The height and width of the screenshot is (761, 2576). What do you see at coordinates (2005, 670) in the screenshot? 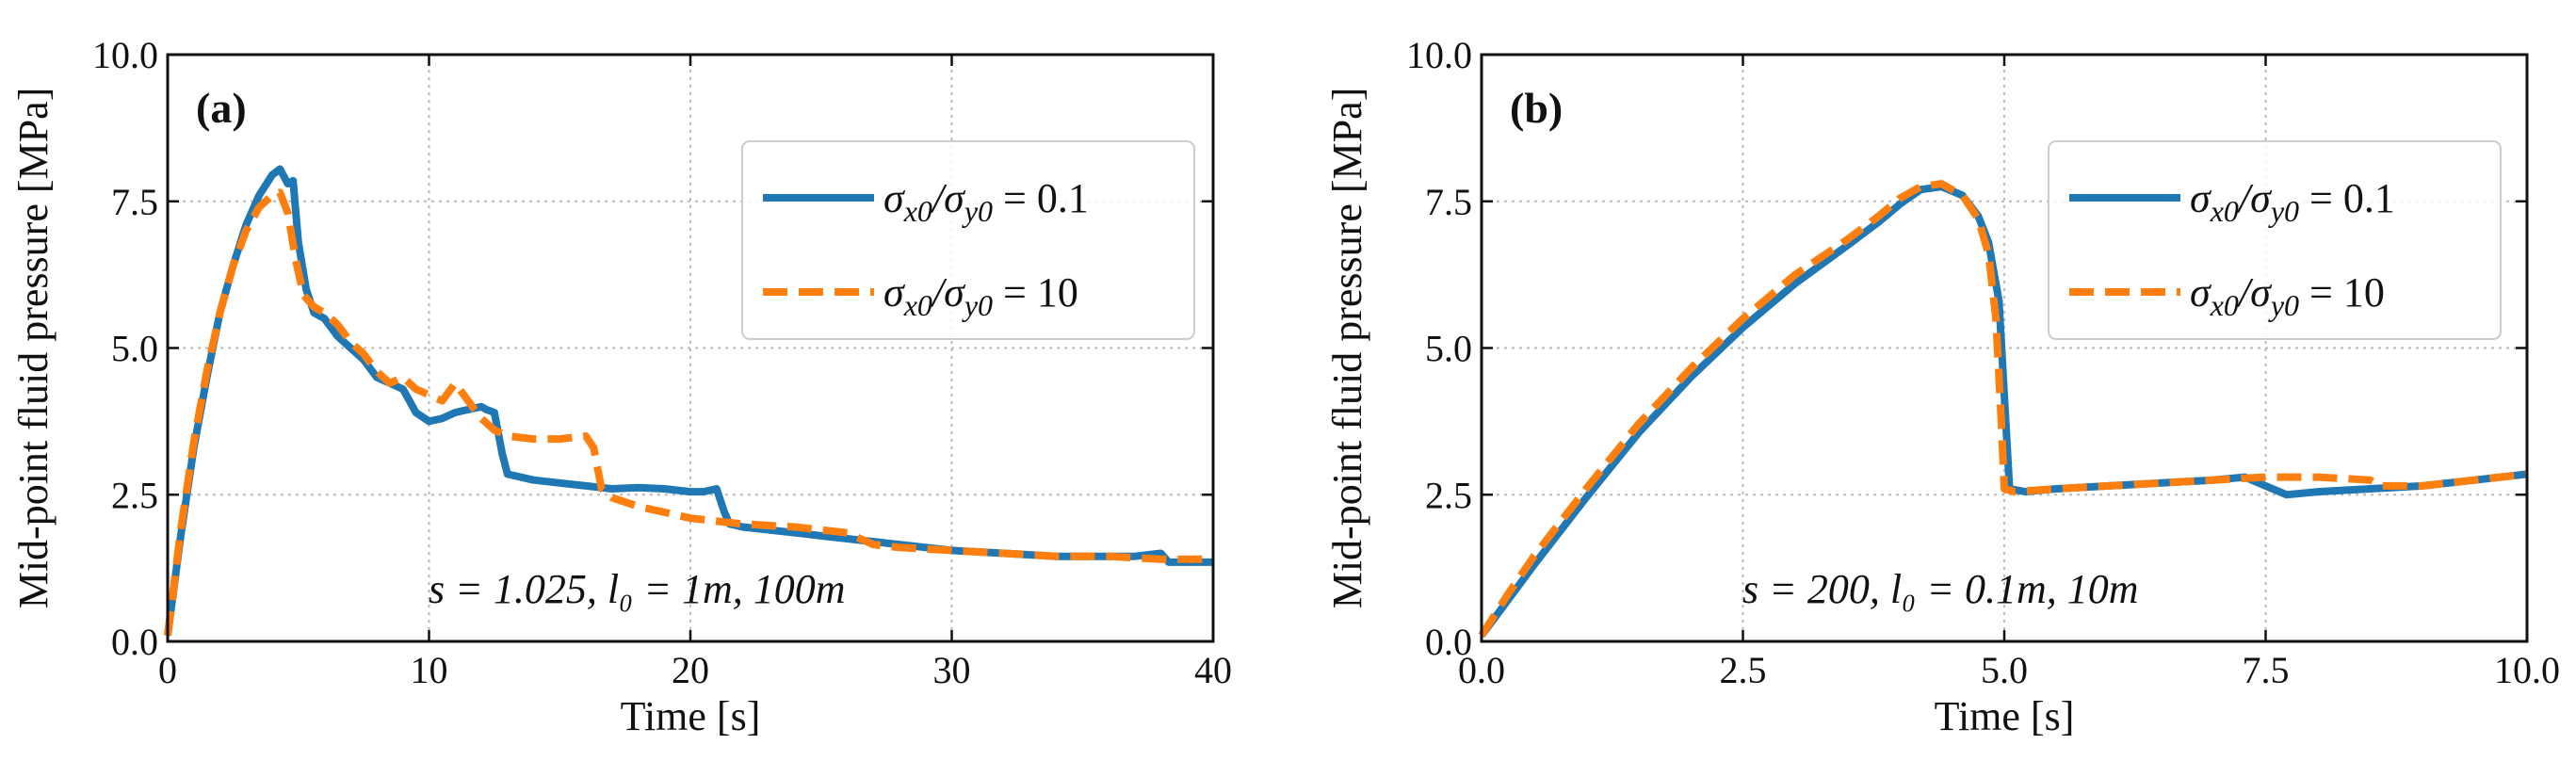
I see `x-tick-label: 5.0` at bounding box center [2005, 670].